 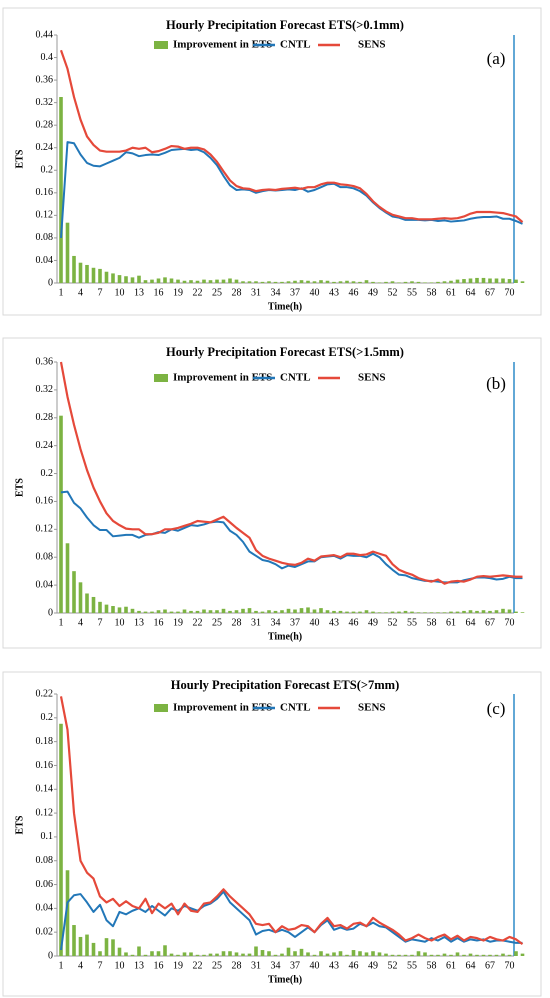 I want to click on x-tick-label: 10, so click(x=120, y=965).